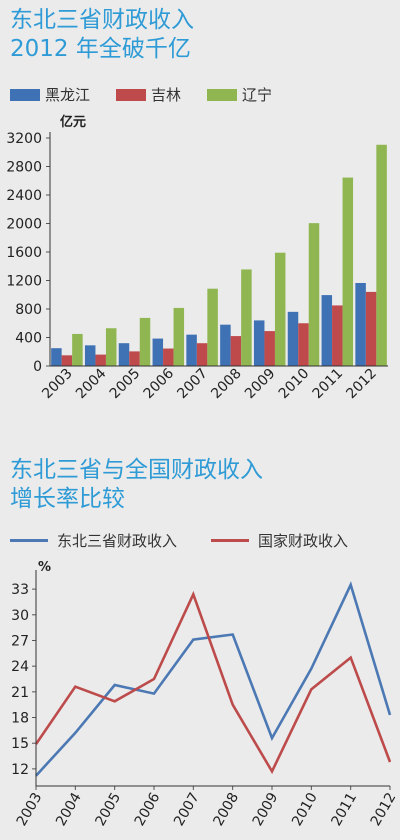 The image size is (400, 840). What do you see at coordinates (24, 196) in the screenshot?
I see `y-tick-label: 2400` at bounding box center [24, 196].